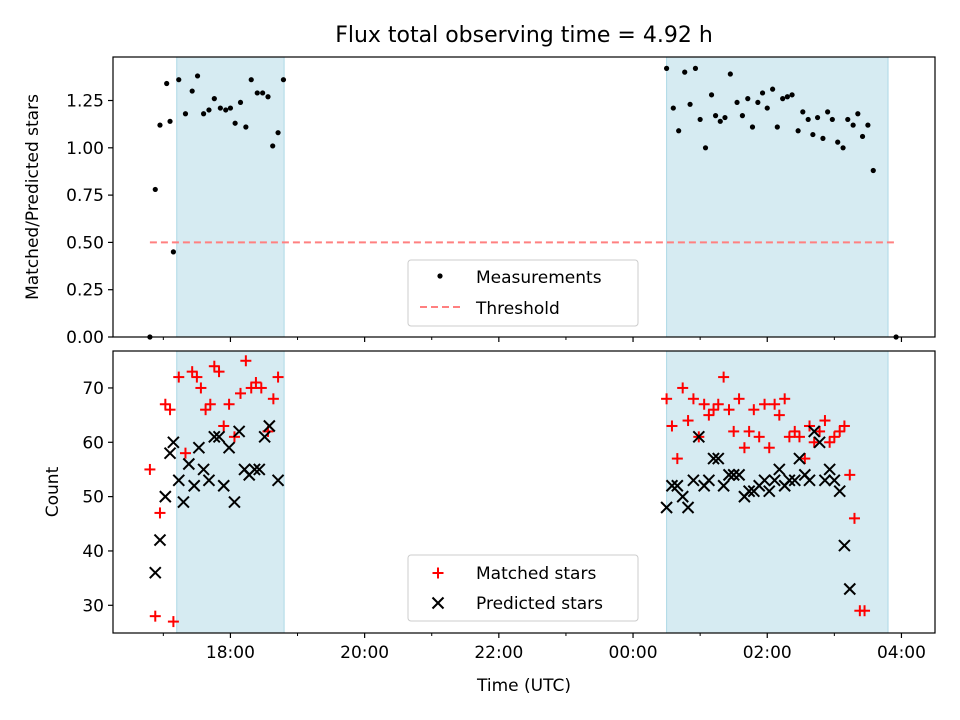 This screenshot has width=960, height=720. I want to click on legend-predicted-label: Predicted stars, so click(539, 604).